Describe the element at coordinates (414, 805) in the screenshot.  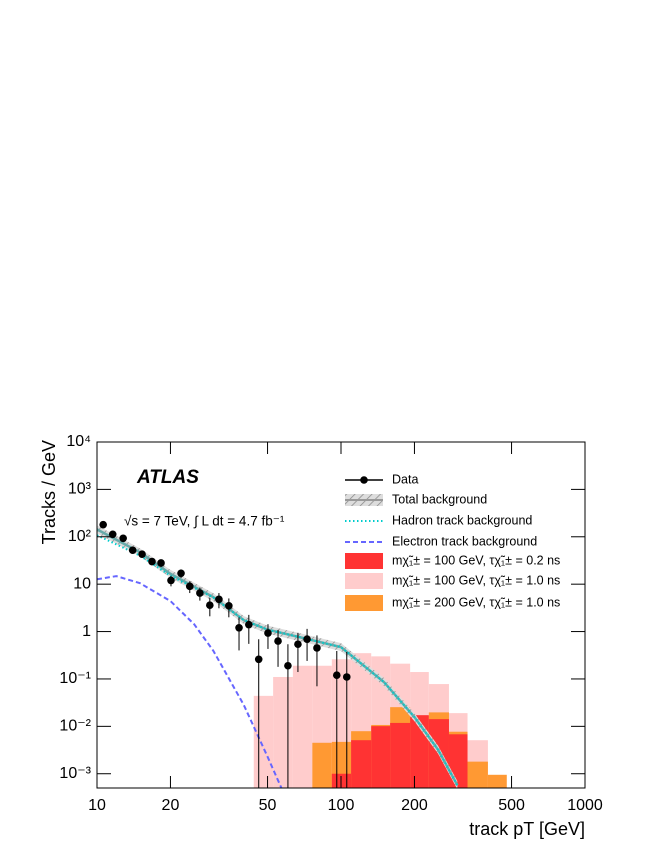
I see `x-tick-label: 200` at that location.